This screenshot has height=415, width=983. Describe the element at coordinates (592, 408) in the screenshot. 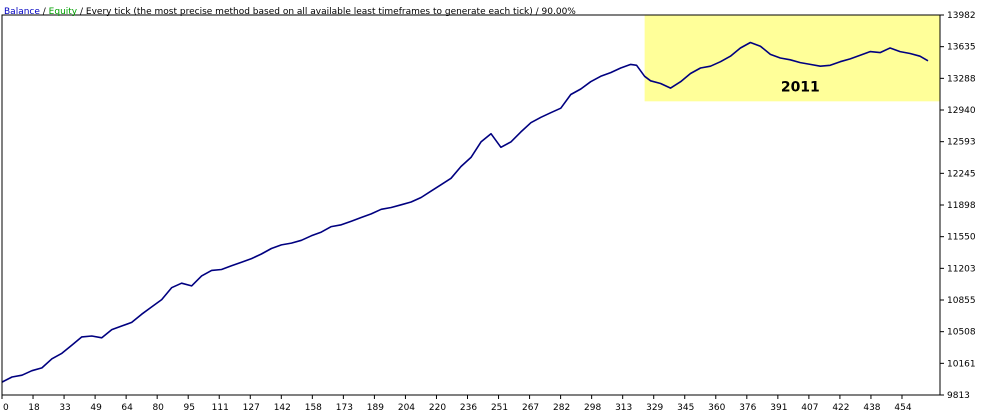

I see `x-tick-label: 298` at that location.